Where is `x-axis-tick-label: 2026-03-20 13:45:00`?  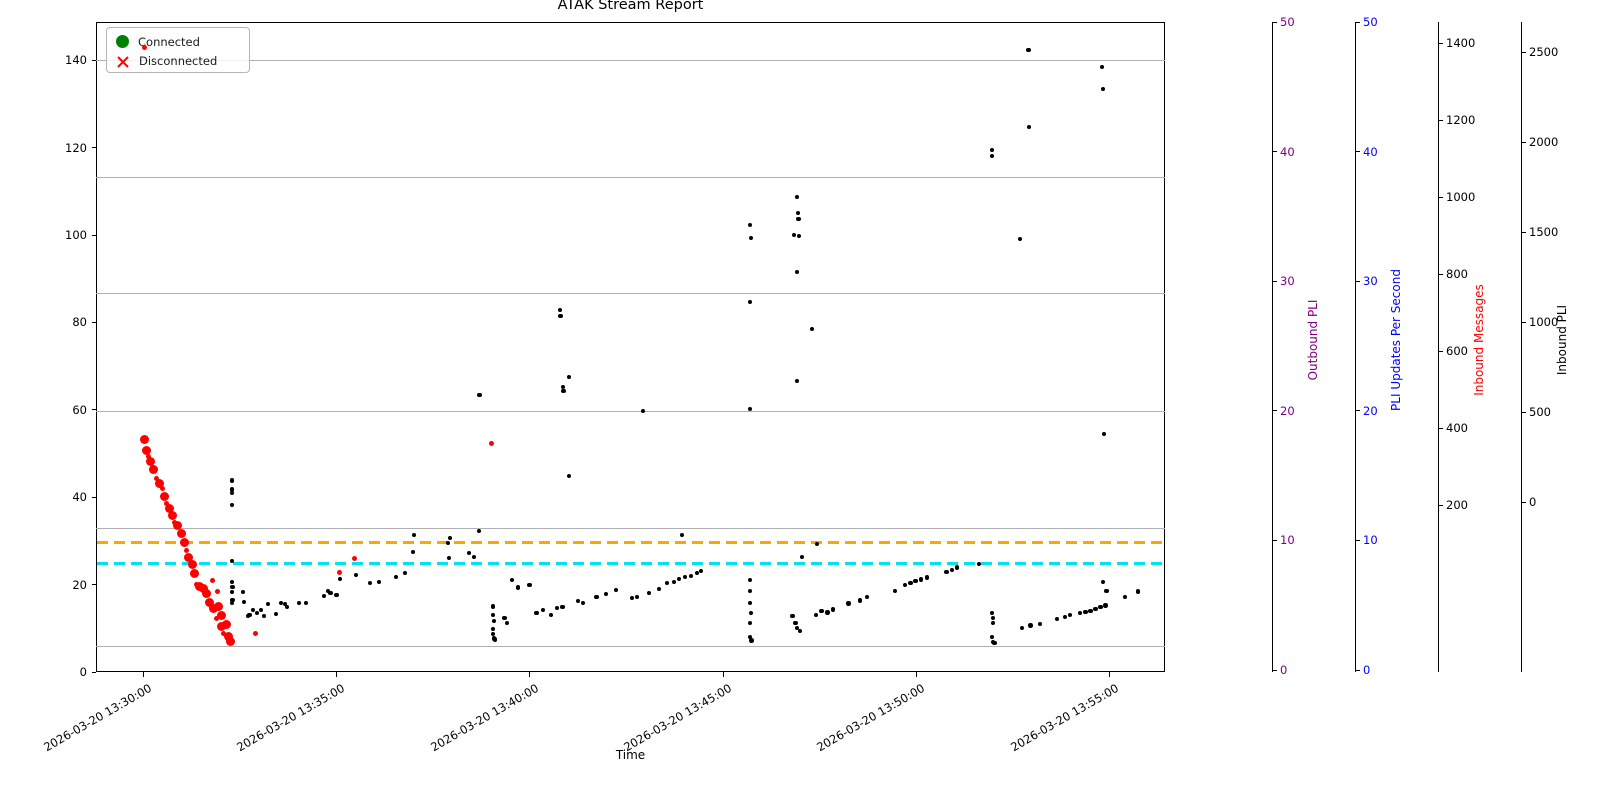
x-axis-tick-label: 2026-03-20 13:45:00 is located at coordinates (677, 718).